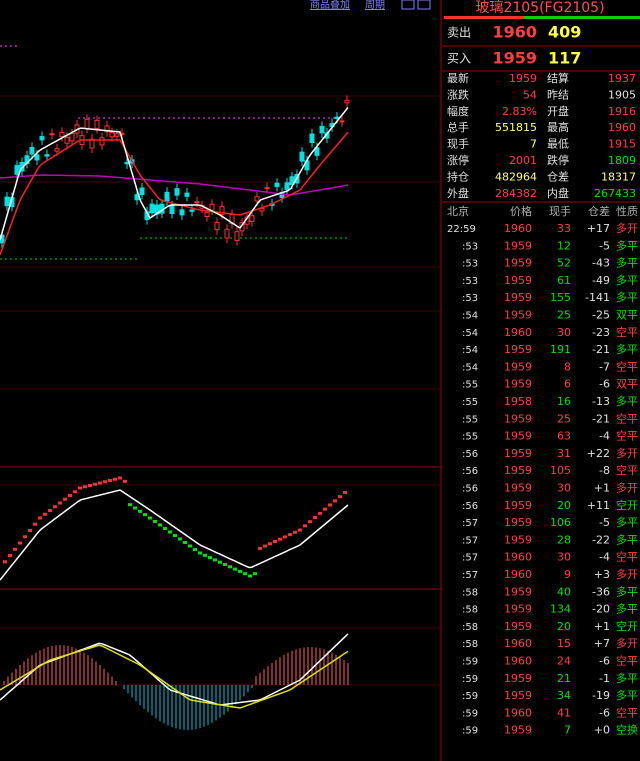 The width and height of the screenshot is (640, 761). What do you see at coordinates (604, 470) in the screenshot?
I see `tick-diff: -8` at bounding box center [604, 470].